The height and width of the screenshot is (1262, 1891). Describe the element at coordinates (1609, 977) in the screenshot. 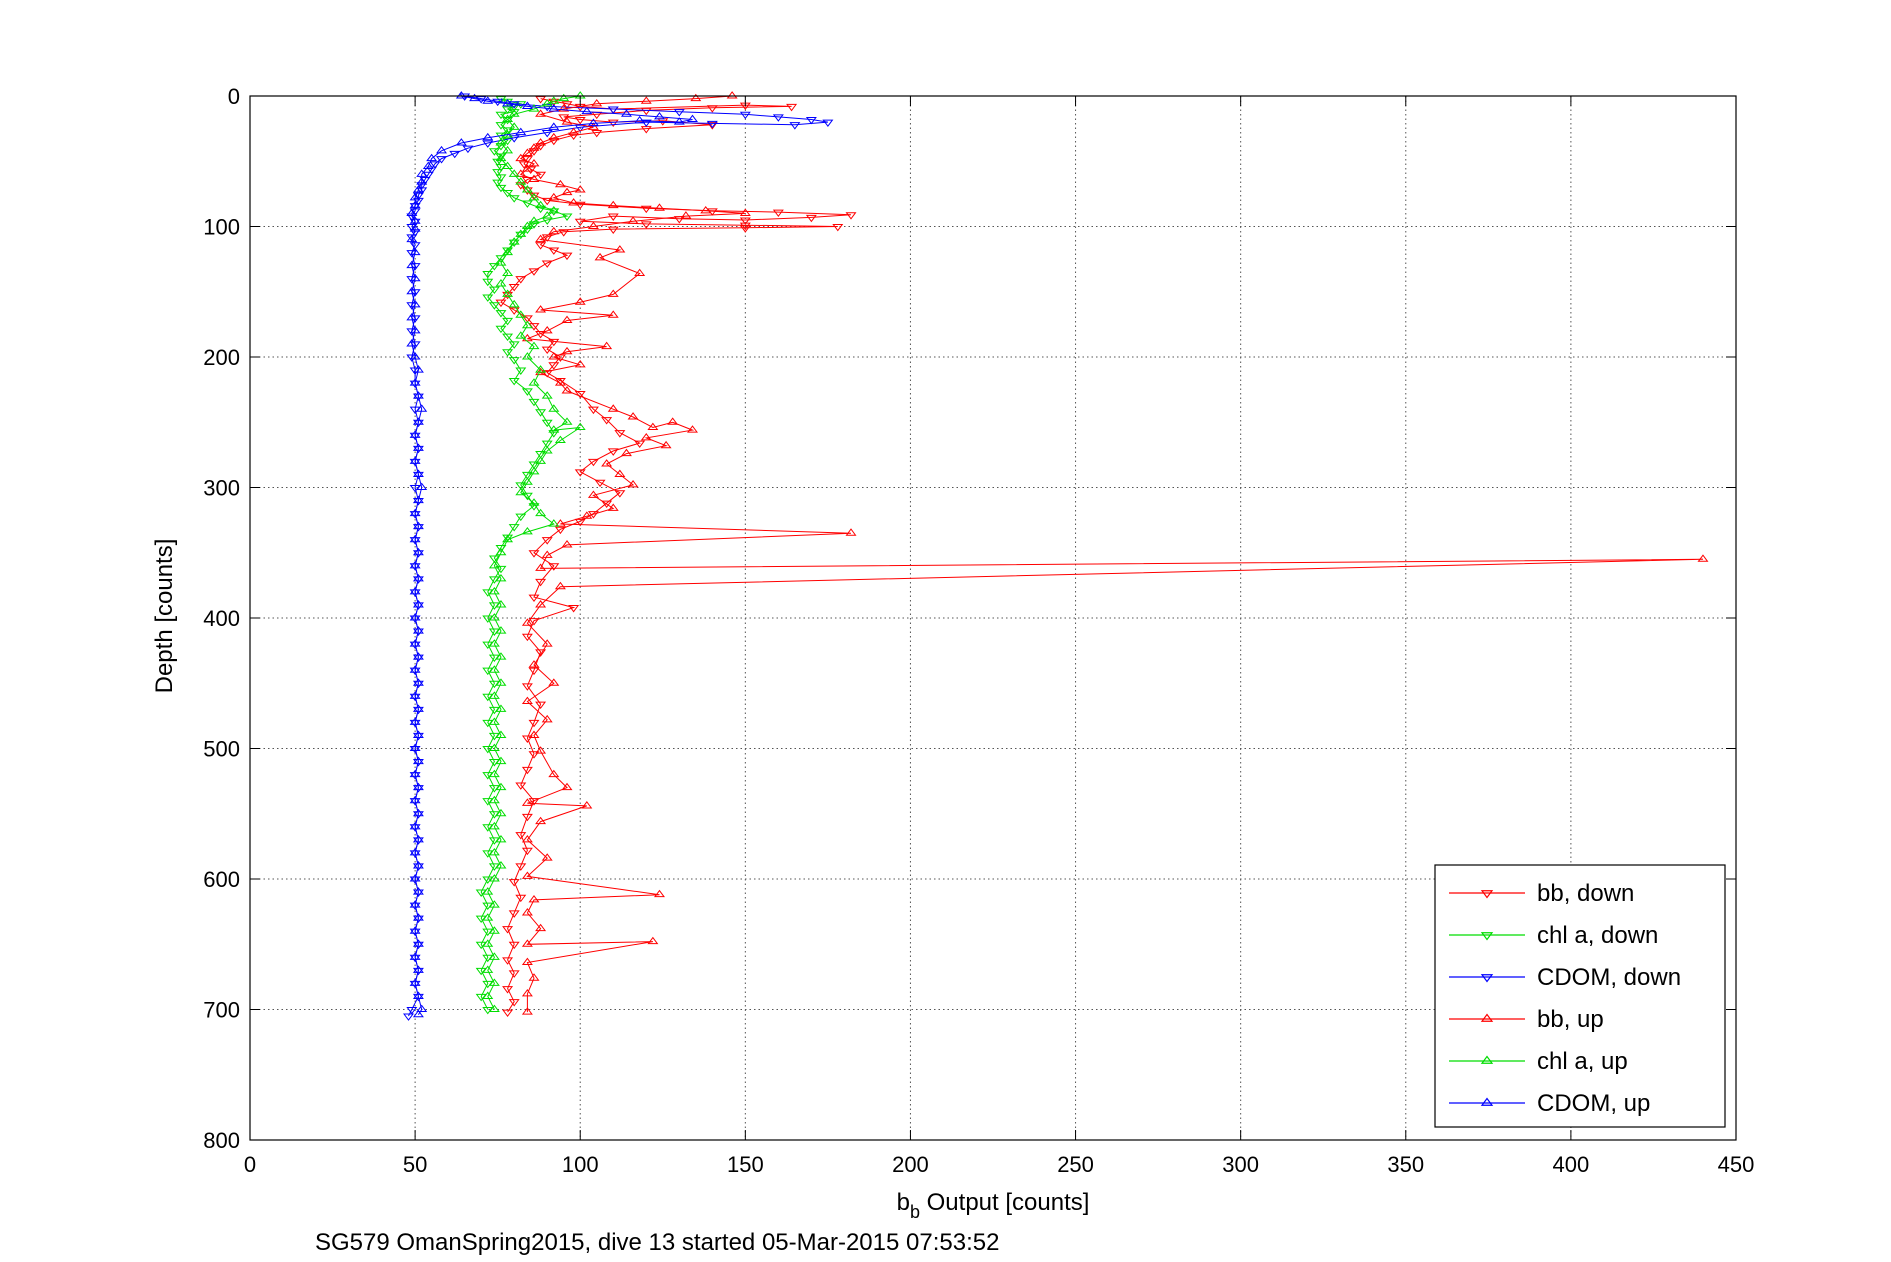

I see `legend-label: CDOM, down` at that location.